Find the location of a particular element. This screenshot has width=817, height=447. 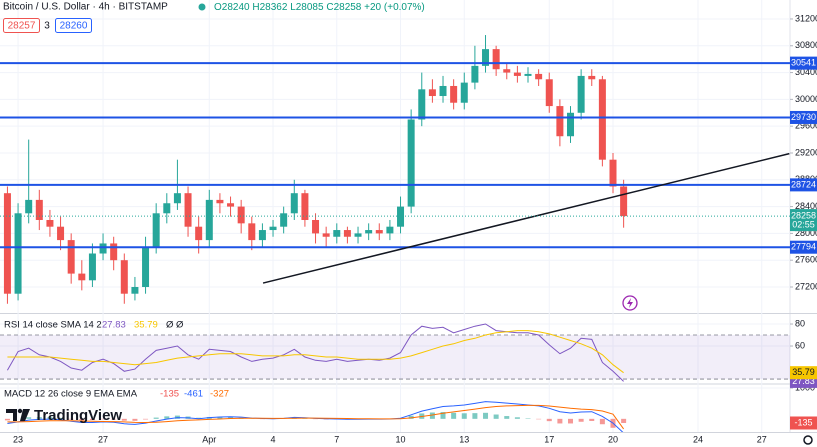

macd-value-label-box is located at coordinates (803, 423).